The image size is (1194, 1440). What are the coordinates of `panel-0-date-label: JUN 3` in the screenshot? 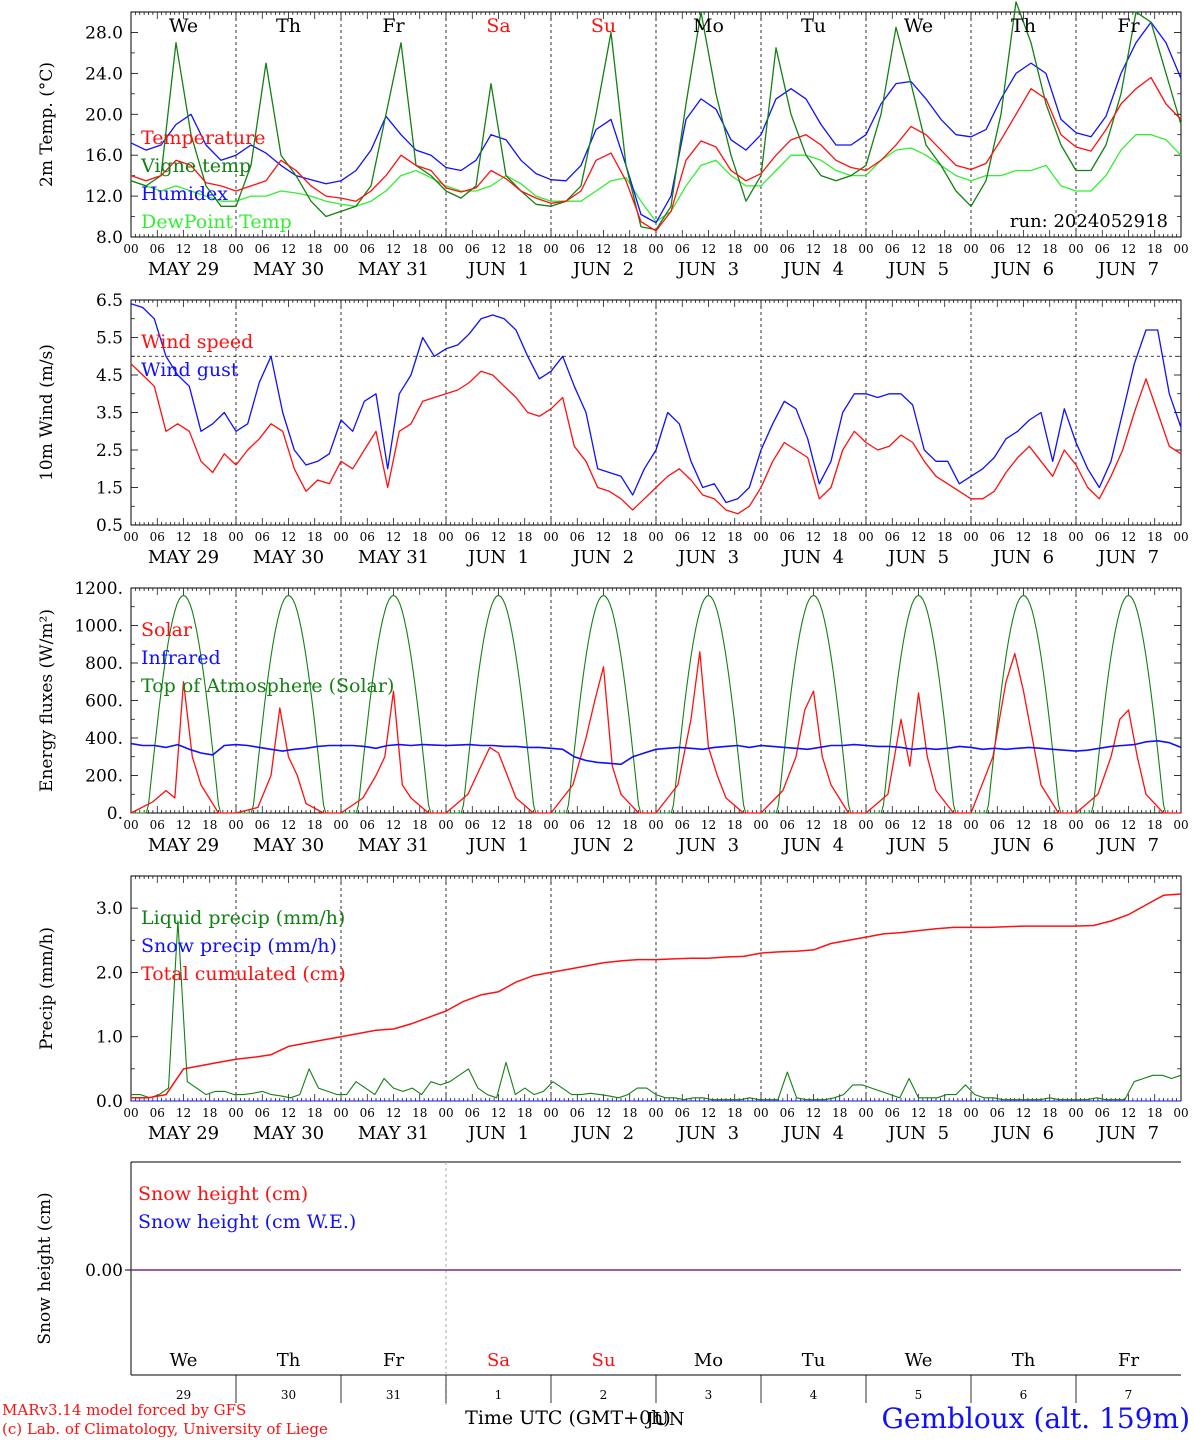 It's located at (707, 269).